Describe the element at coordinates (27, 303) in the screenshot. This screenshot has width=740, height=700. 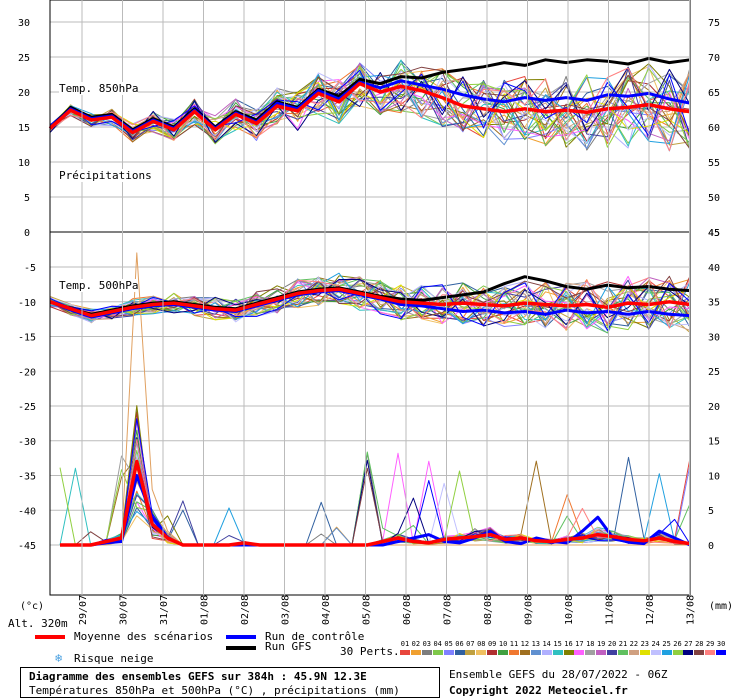
I see `lower-left-tick: -10` at that location.